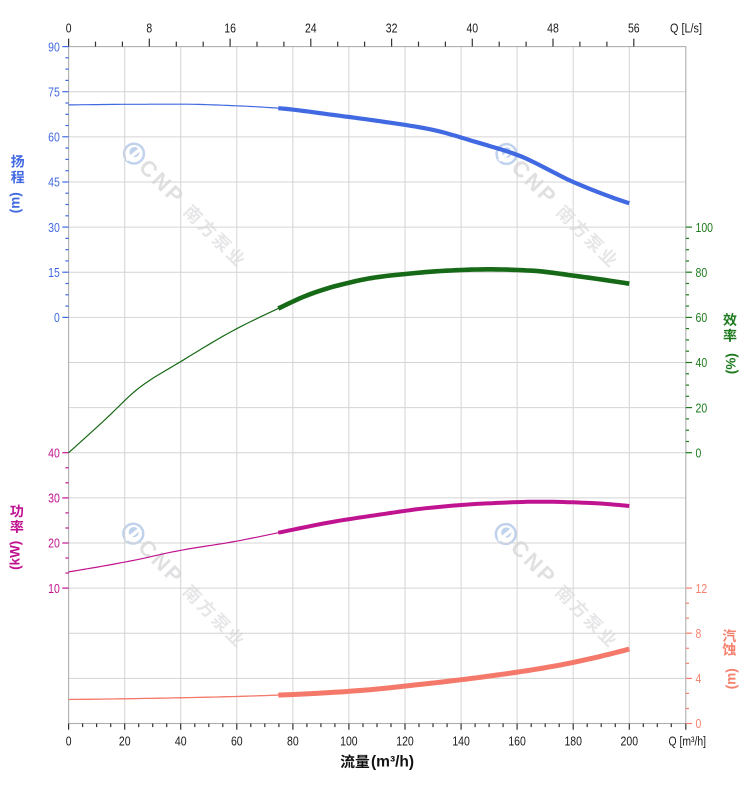 This screenshot has height=797, width=752. What do you see at coordinates (230, 28) in the screenshot?
I see `svg-text: 16` at bounding box center [230, 28].